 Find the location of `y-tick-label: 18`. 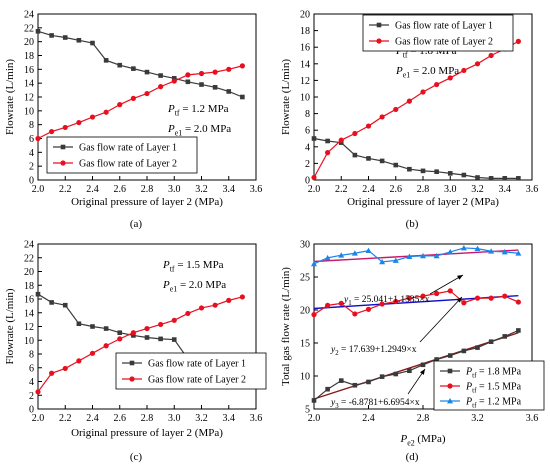

y-tick-label: 18 is located at coordinates (29, 286).